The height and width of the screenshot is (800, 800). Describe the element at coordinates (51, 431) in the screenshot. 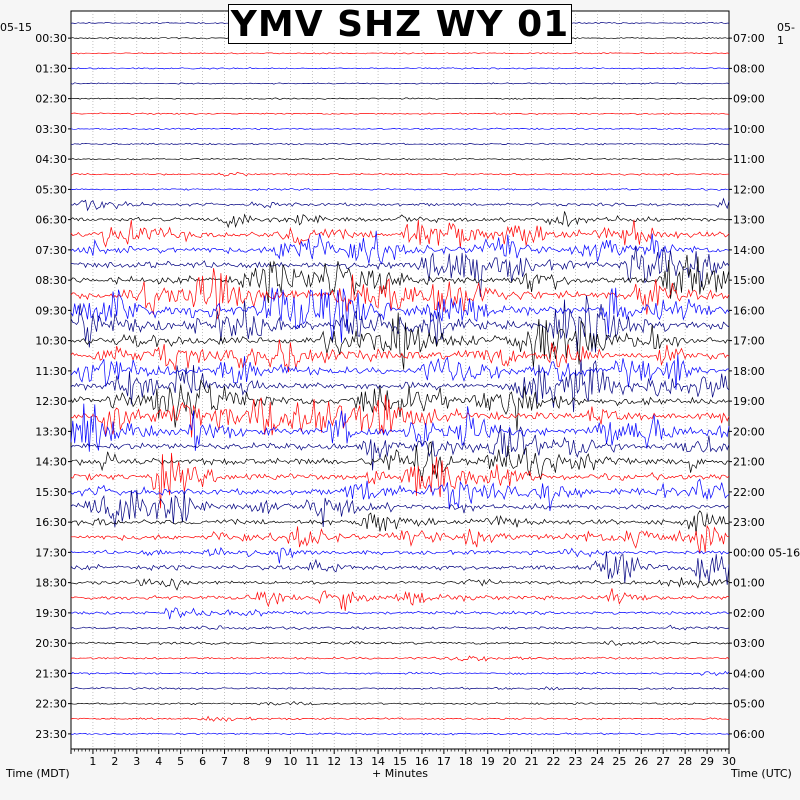

I see `left-time-label: 13:30` at that location.